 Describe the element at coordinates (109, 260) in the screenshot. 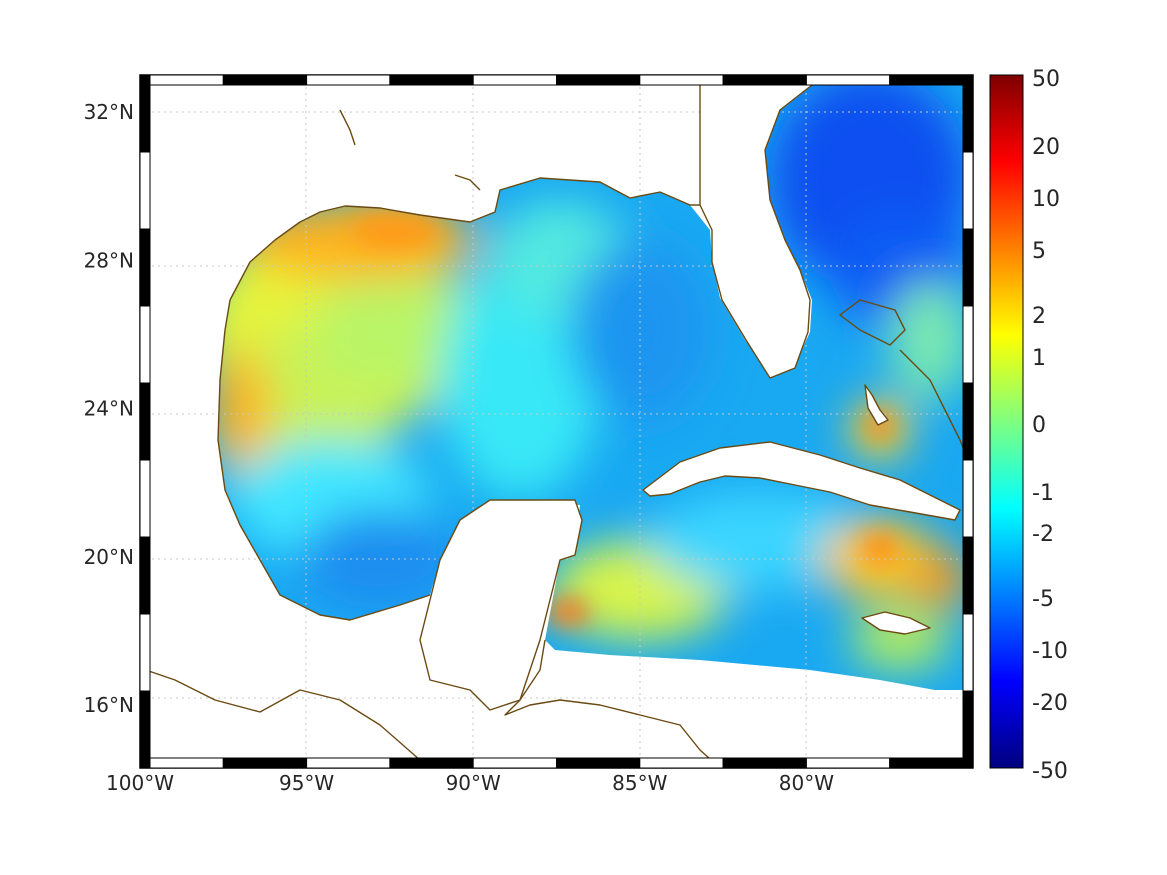

I see `lat-tick-label: 28°N` at that location.